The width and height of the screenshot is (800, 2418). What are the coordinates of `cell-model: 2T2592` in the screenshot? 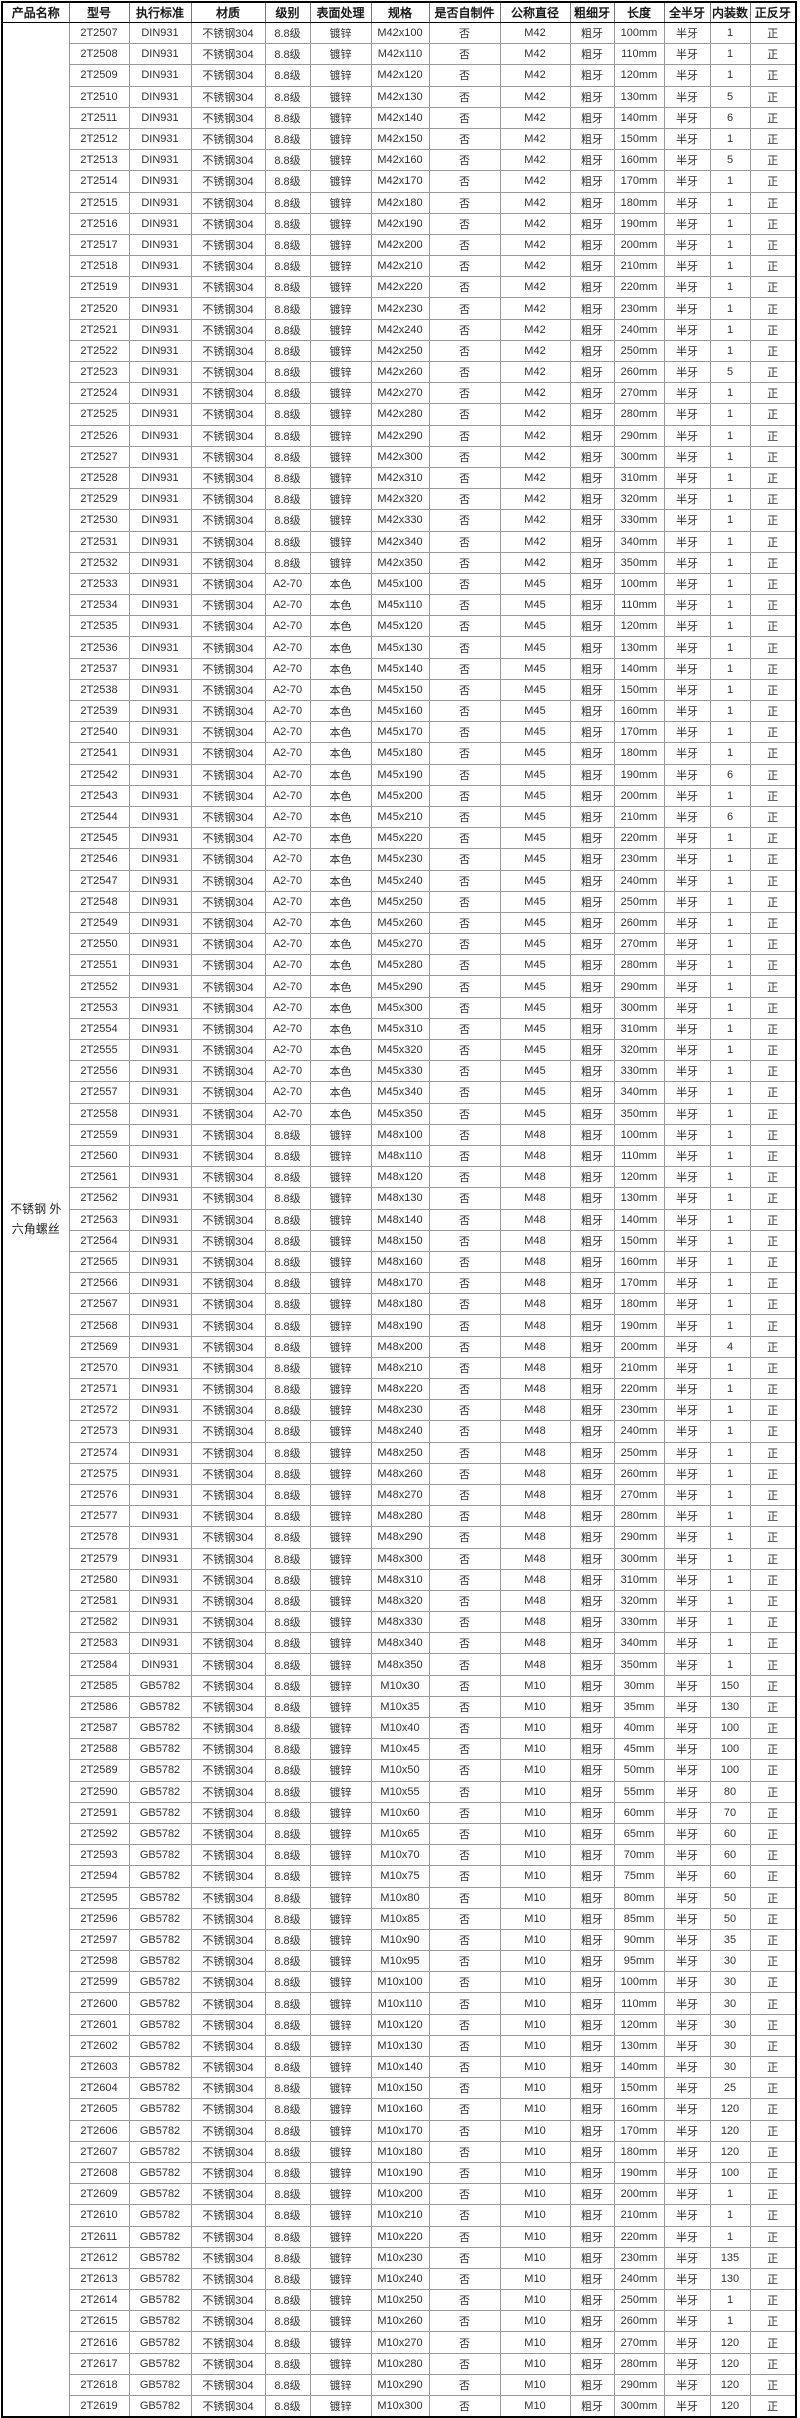 It's located at (99, 1834).